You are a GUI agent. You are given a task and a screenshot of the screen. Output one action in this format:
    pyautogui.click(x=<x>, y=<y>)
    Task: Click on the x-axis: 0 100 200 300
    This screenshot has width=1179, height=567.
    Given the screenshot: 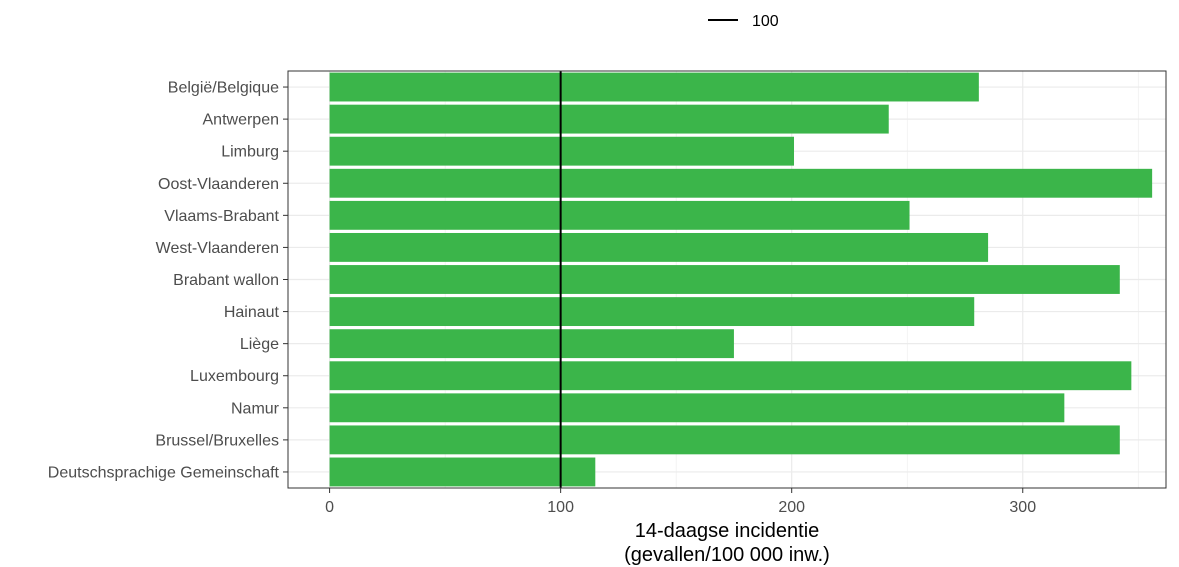 What is the action you would take?
    pyautogui.click(x=680, y=502)
    